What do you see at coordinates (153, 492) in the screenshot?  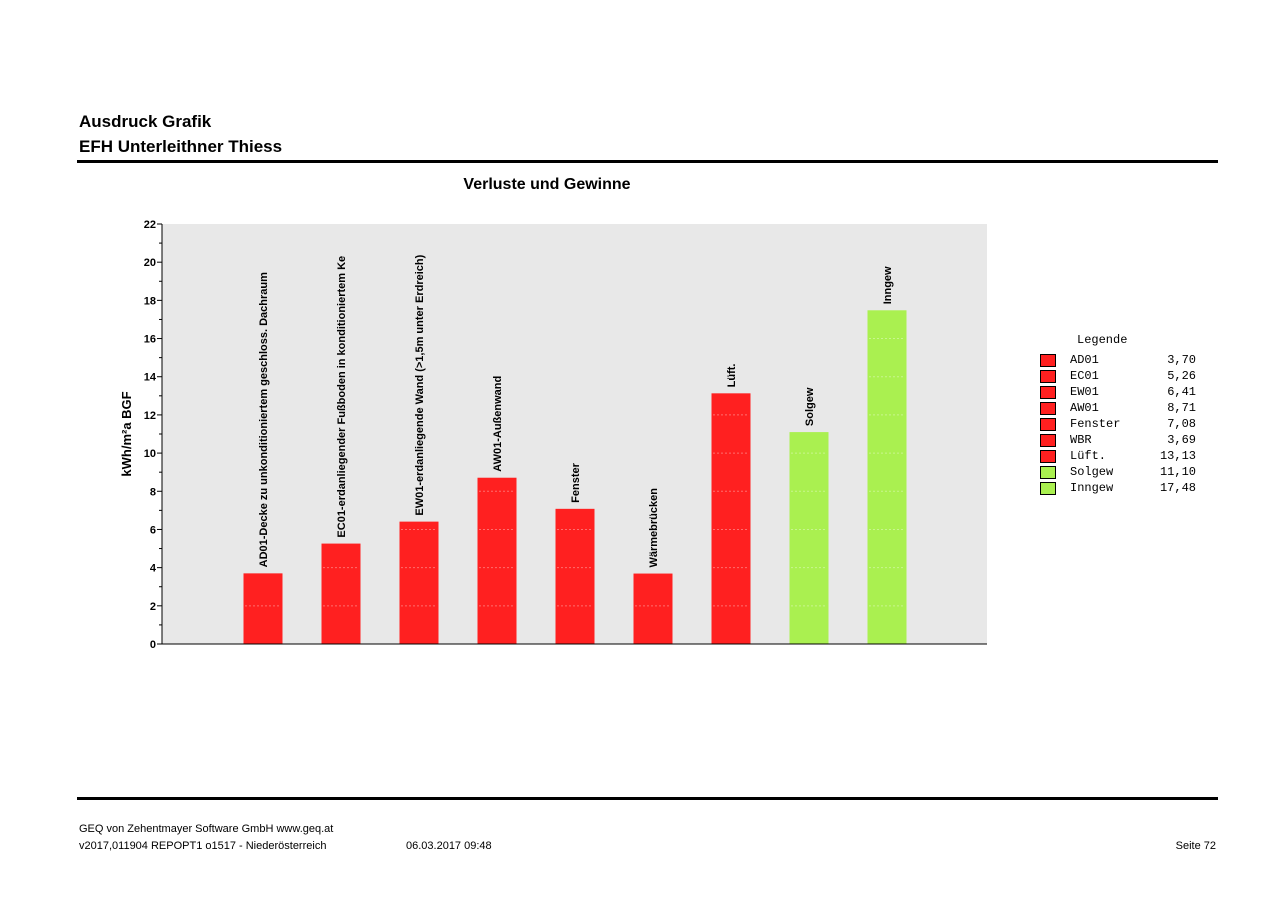 I see `y-tick-label: 8` at bounding box center [153, 492].